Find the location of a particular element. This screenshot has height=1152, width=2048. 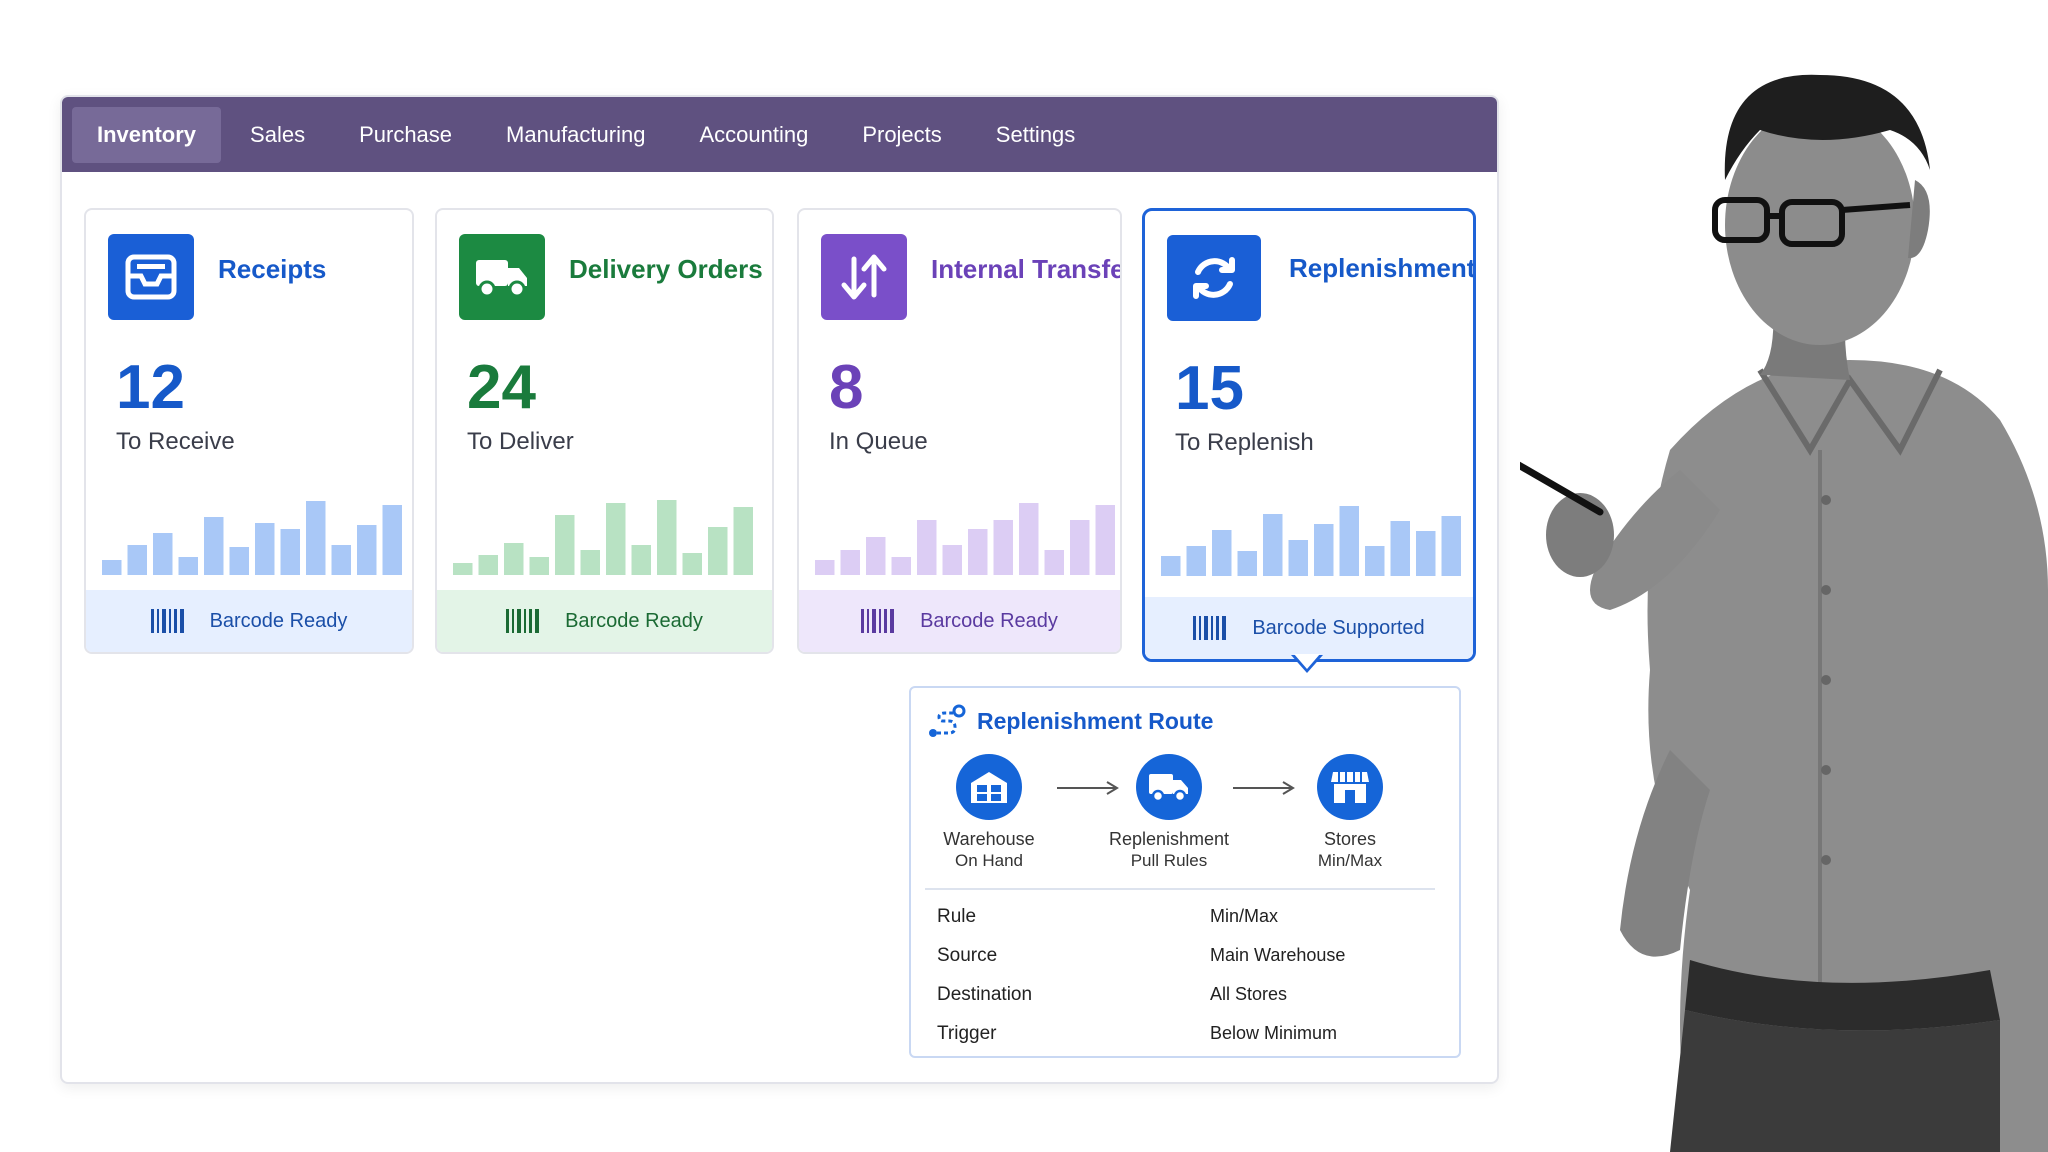

rule-value: Main Warehouse is located at coordinates (1278, 955).